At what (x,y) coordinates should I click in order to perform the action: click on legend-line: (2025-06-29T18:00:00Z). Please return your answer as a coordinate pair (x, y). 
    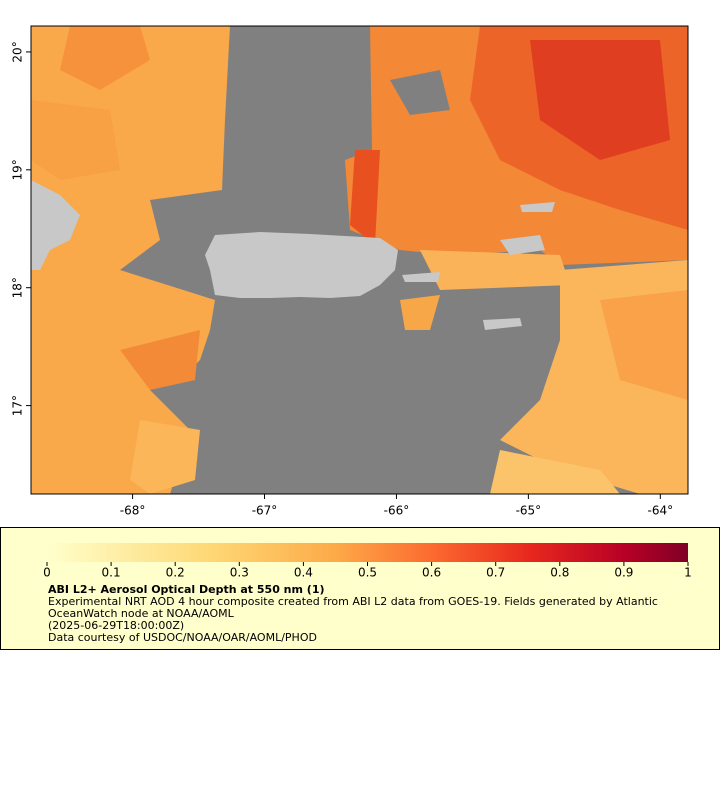
    Looking at the image, I should click on (116, 625).